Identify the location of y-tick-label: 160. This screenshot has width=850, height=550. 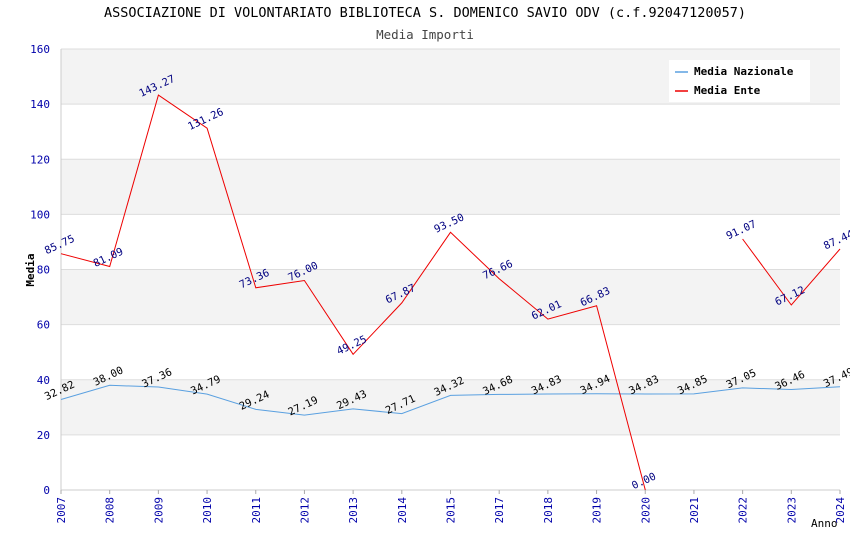
(40, 49).